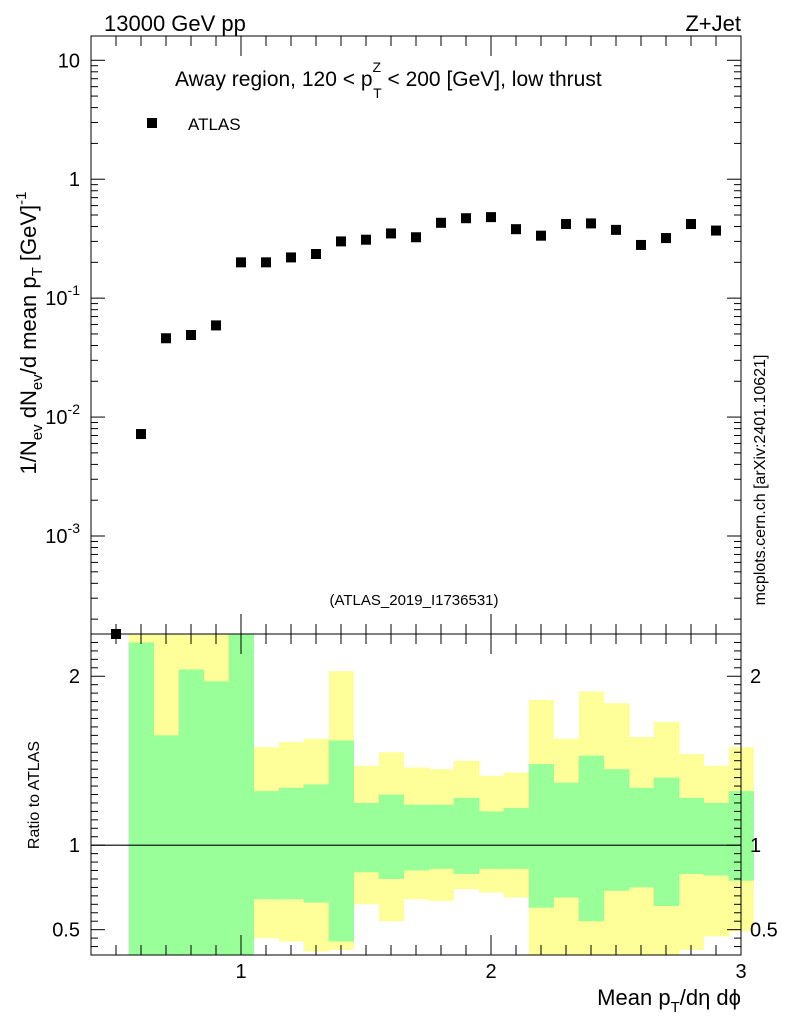 The image size is (786, 1024). Describe the element at coordinates (175, 23) in the screenshot. I see `header-left: 13000 GeV pp` at that location.